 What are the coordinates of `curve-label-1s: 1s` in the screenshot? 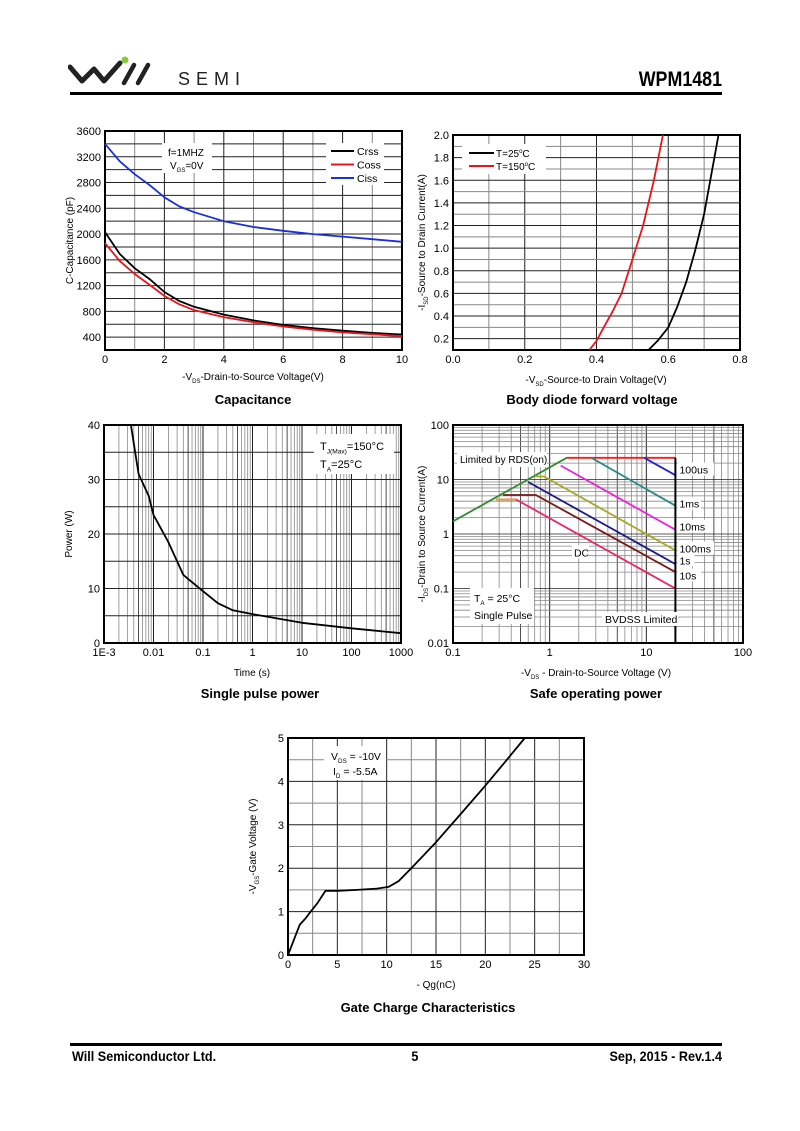 It's located at (684, 561).